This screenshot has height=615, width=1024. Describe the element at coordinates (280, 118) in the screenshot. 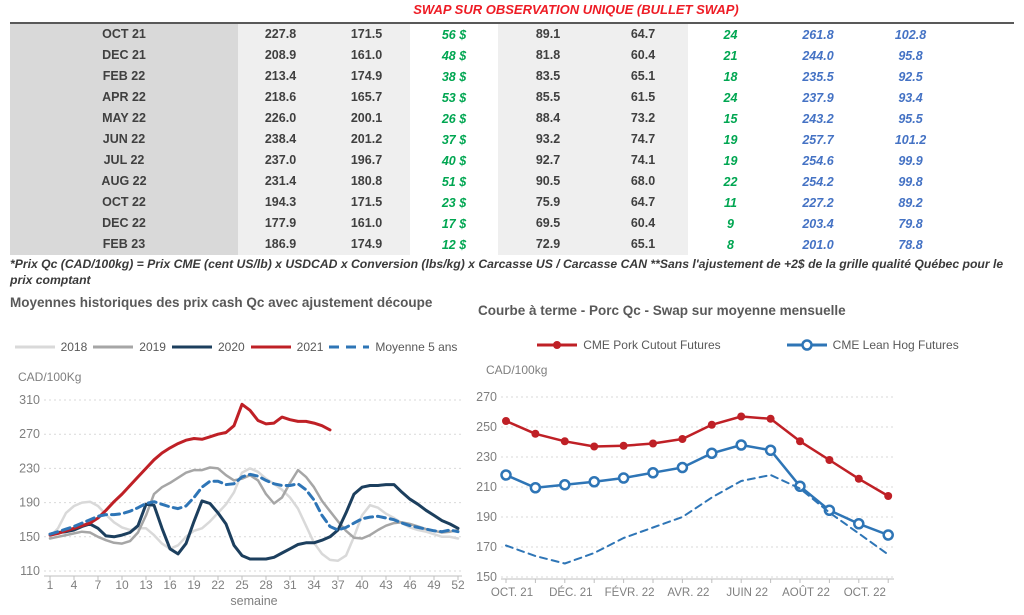

I see `cell-num: 226.0` at that location.